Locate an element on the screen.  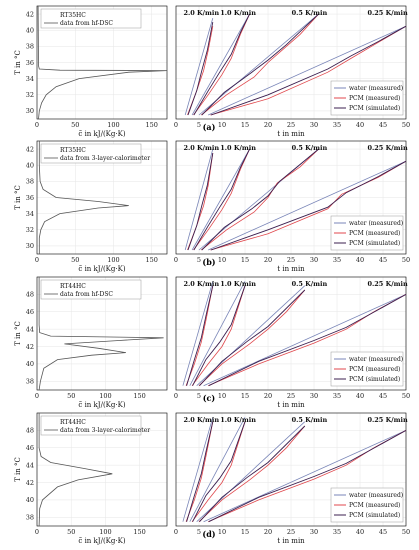
panel-caption: (b) is located at coordinates (208, 262).